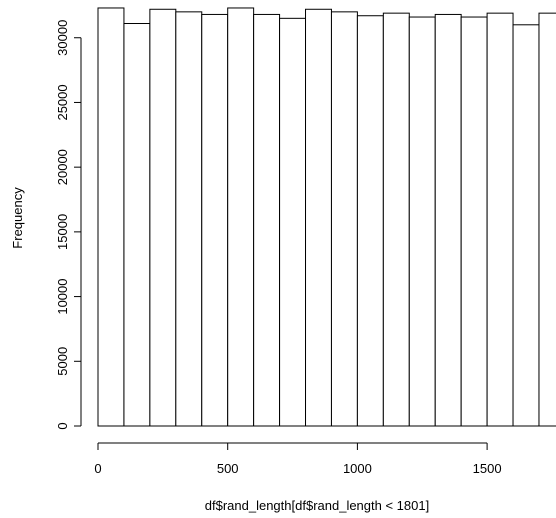  What do you see at coordinates (357, 468) in the screenshot?
I see `x-tick-label: 1000` at bounding box center [357, 468].